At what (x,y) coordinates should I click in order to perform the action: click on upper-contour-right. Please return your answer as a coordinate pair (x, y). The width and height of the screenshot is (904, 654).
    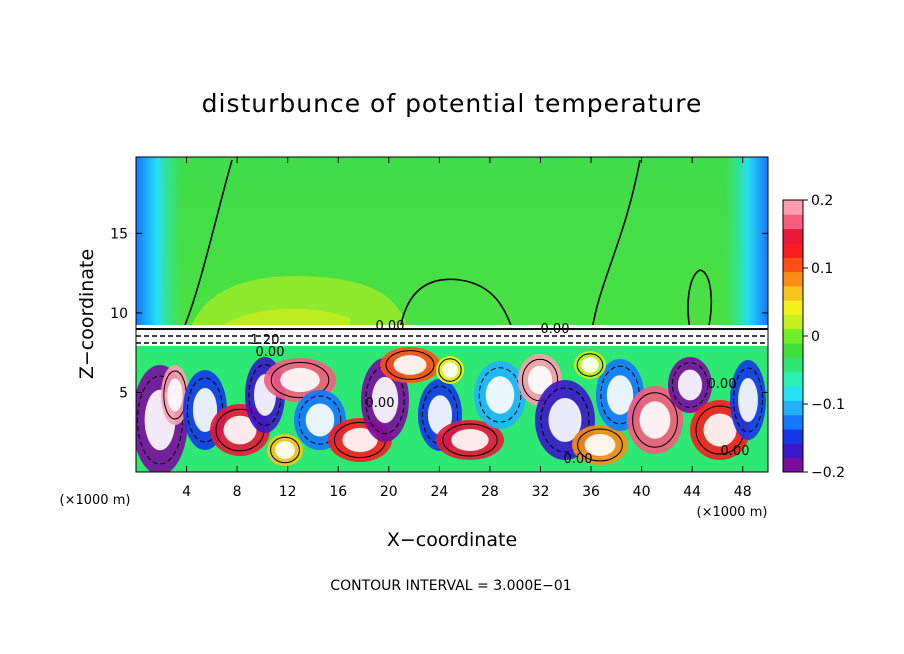
    Looking at the image, I should click on (616, 245).